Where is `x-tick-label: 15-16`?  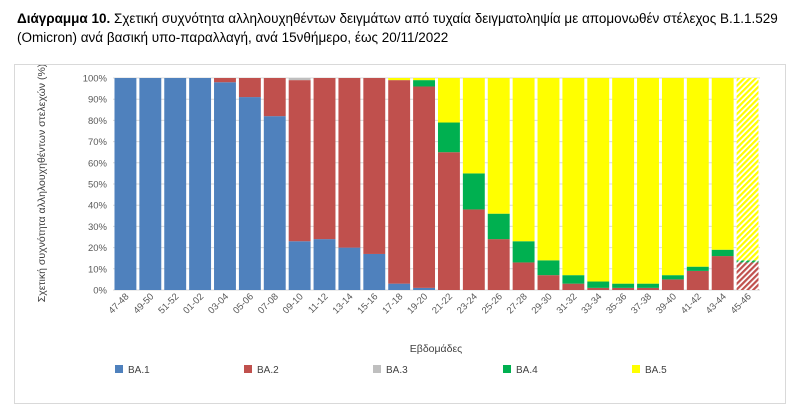 x-tick-label: 15-16 is located at coordinates (367, 303).